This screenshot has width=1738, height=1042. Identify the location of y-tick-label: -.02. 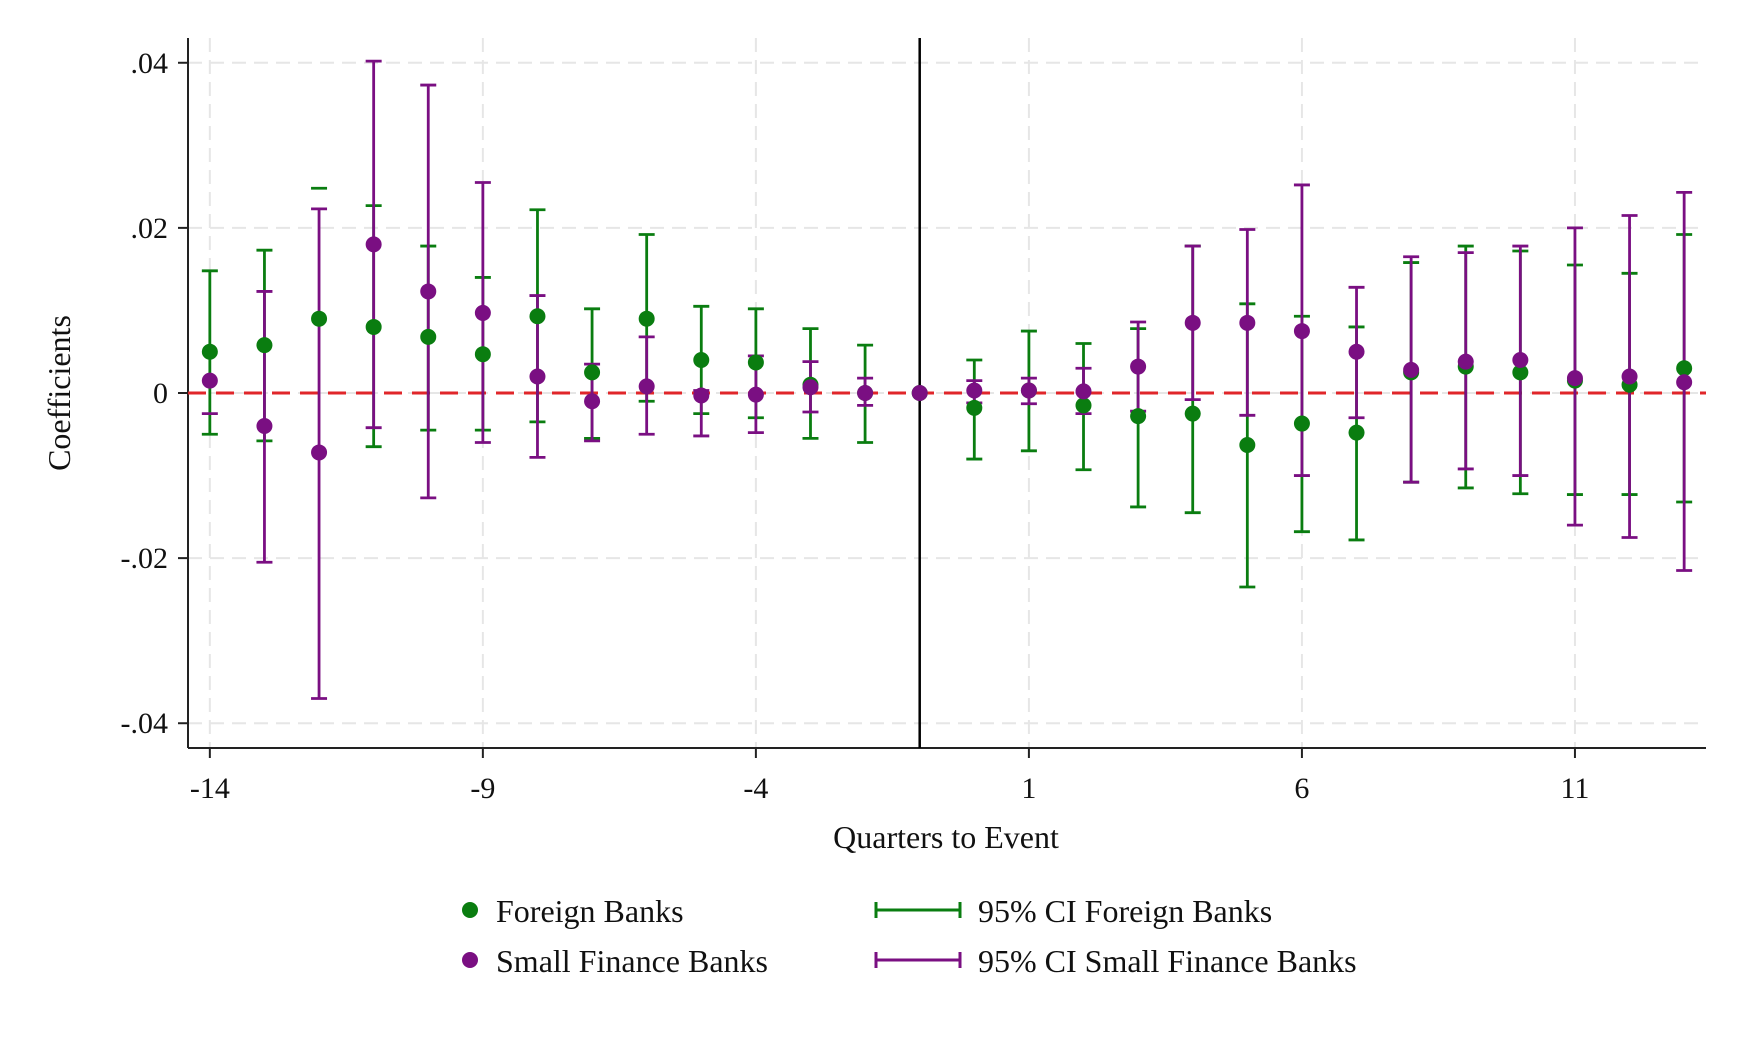
(145, 558).